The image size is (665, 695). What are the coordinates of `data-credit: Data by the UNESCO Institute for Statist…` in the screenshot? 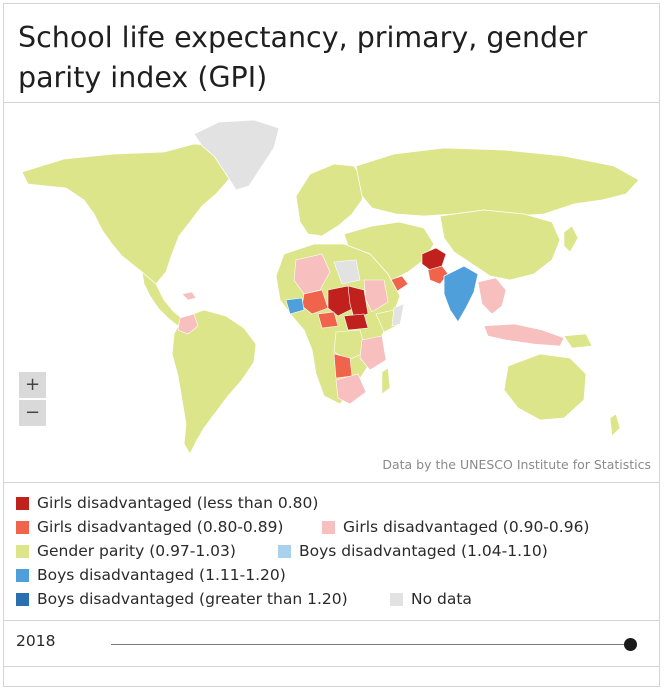 It's located at (516, 464).